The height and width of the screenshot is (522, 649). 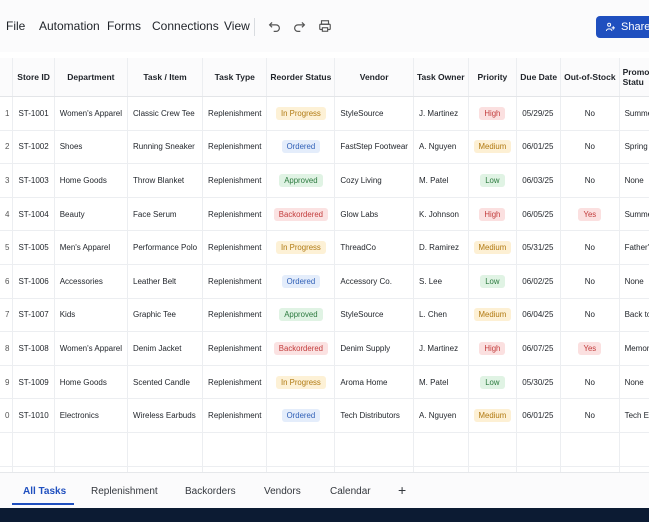 What do you see at coordinates (165, 77) in the screenshot?
I see `col-header-task-item: Task / Item` at bounding box center [165, 77].